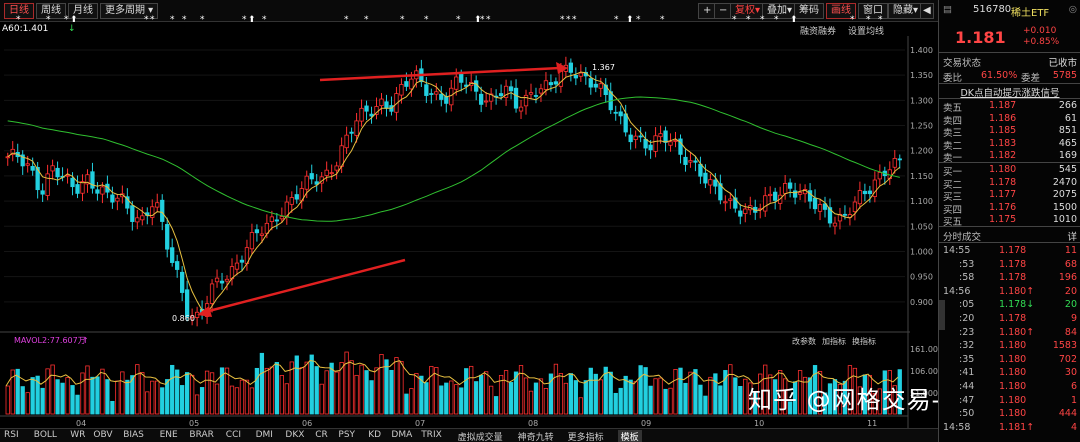 Image resolution: width=1080 pixels, height=442 pixels. I want to click on indicator-tab: TRIX, so click(431, 435).